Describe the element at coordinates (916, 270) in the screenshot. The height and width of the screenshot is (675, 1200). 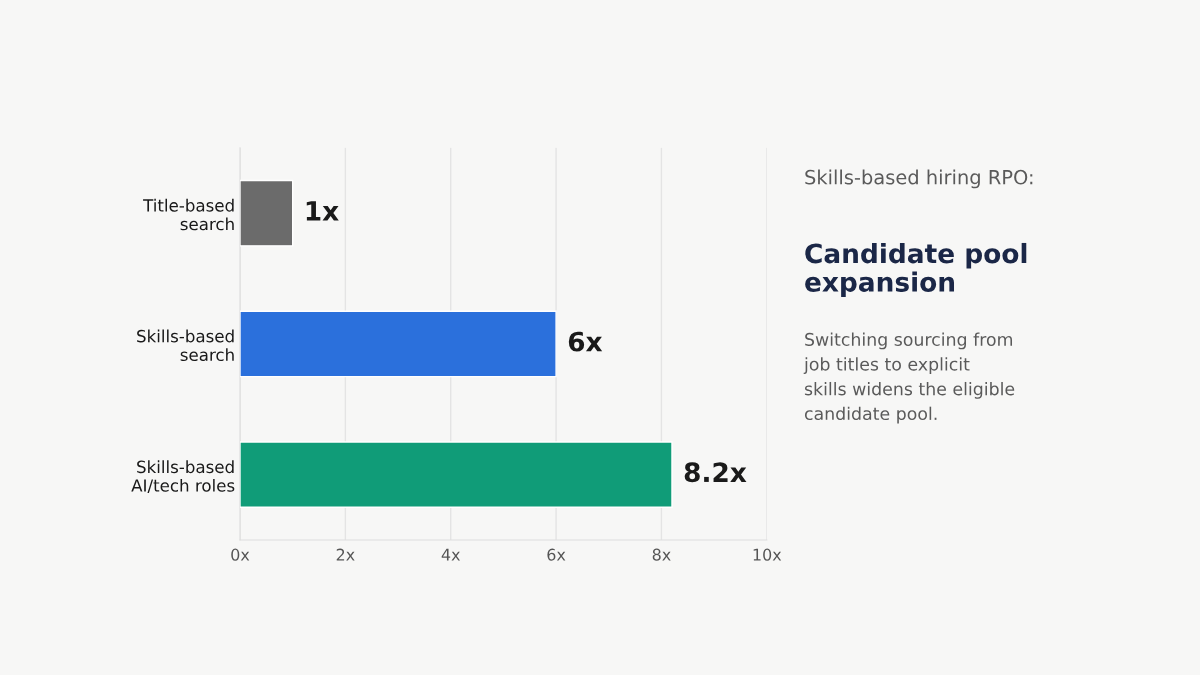
I see `text: Candidate pool expansion` at that location.